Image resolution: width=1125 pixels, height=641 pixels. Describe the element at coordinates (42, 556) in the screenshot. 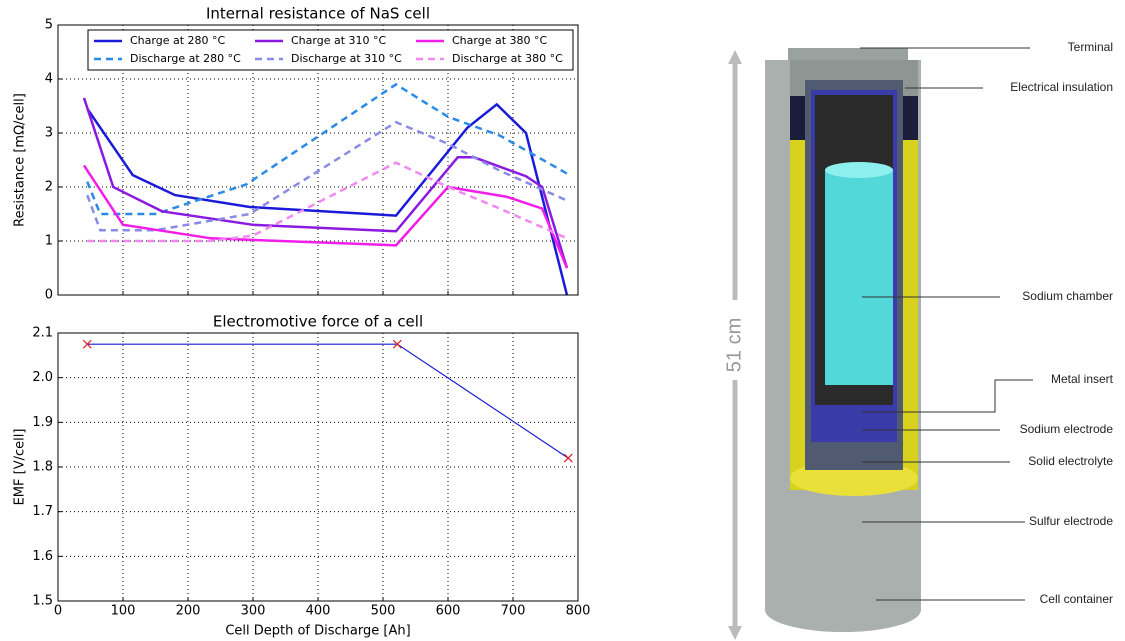

I see `y-tick-label: 1.6` at that location.